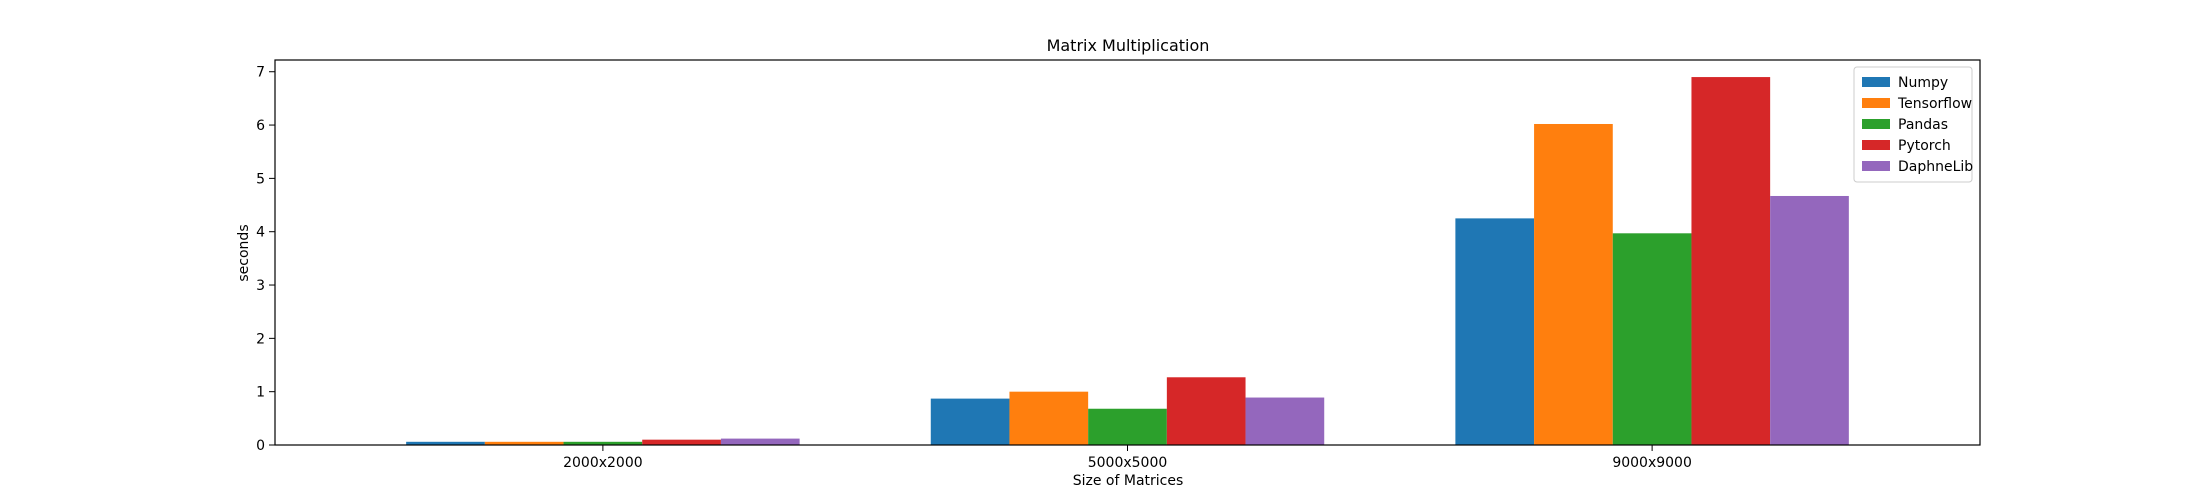 This screenshot has height=500, width=2200. Describe the element at coordinates (1285, 421) in the screenshot. I see `bar-daphnelib-5000x5000` at that location.